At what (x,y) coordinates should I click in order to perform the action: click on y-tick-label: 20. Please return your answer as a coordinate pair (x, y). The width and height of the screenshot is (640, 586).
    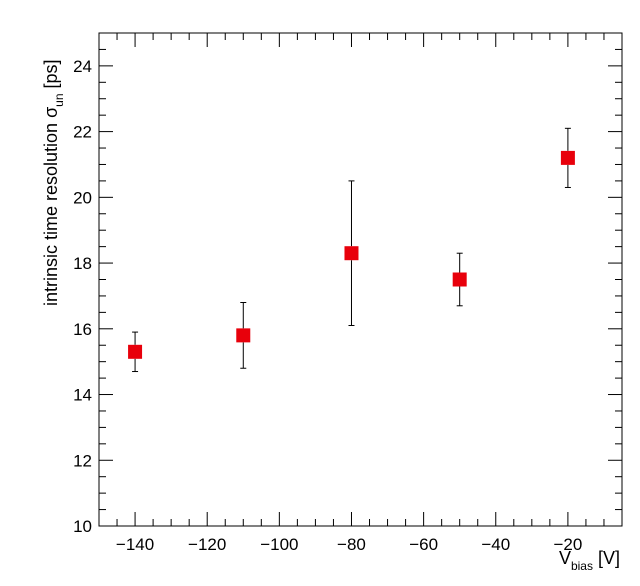
    Looking at the image, I should click on (82, 197).